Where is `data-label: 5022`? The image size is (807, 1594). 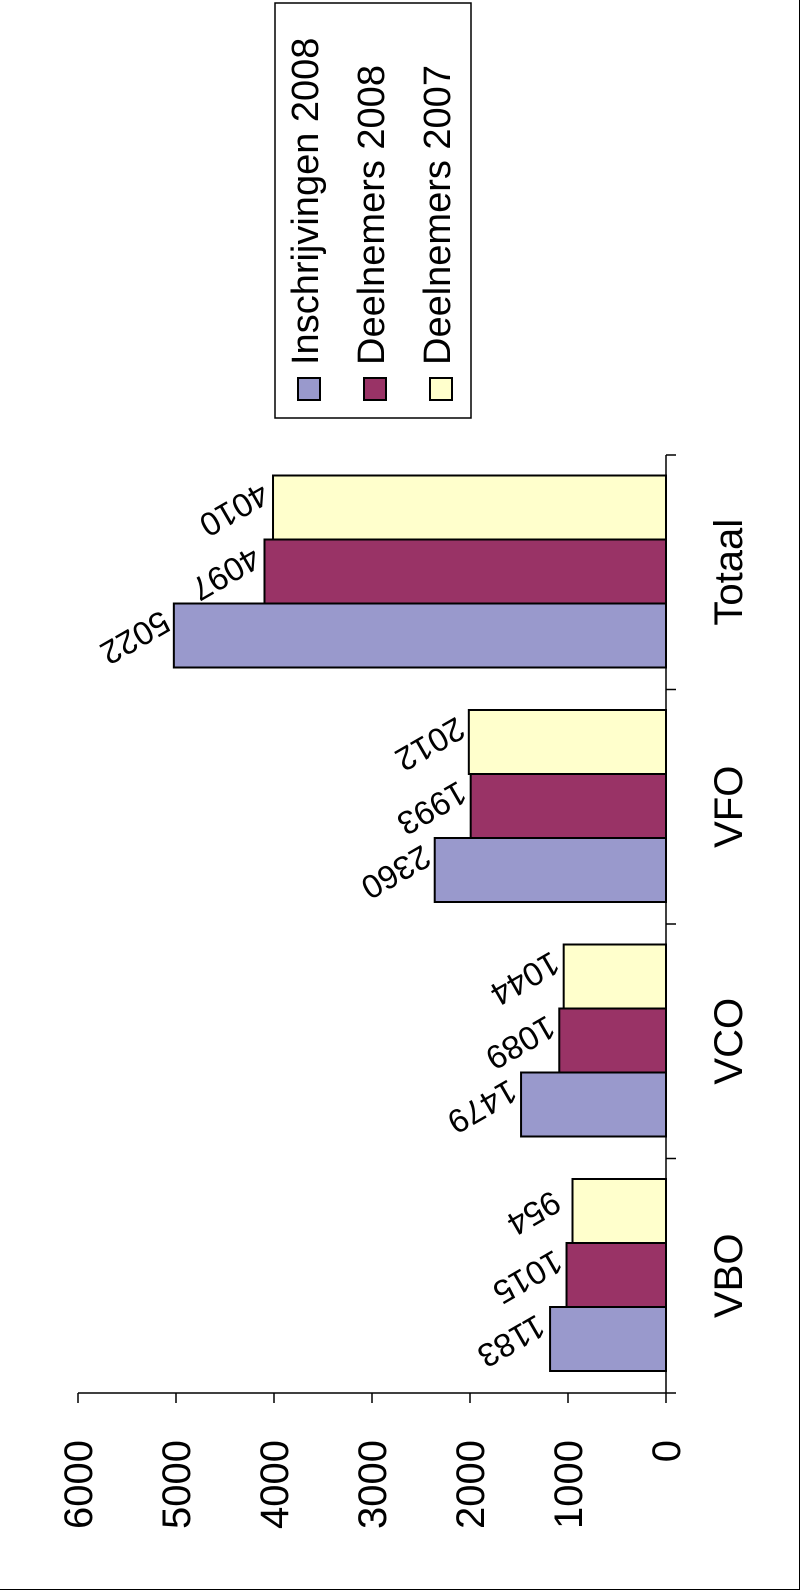 data-label: 5022 is located at coordinates (135, 638).